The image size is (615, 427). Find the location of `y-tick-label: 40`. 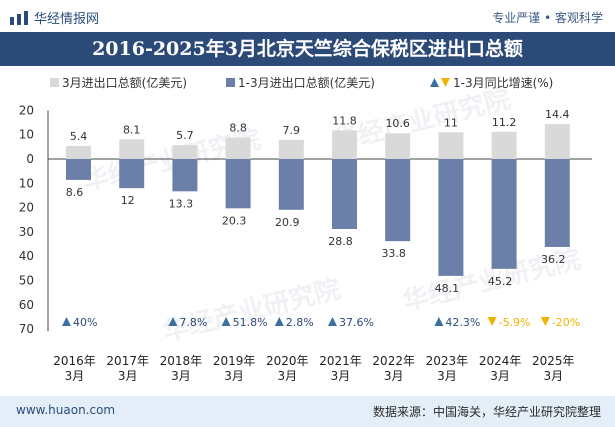

y-tick-label: 40 is located at coordinates (26, 256).